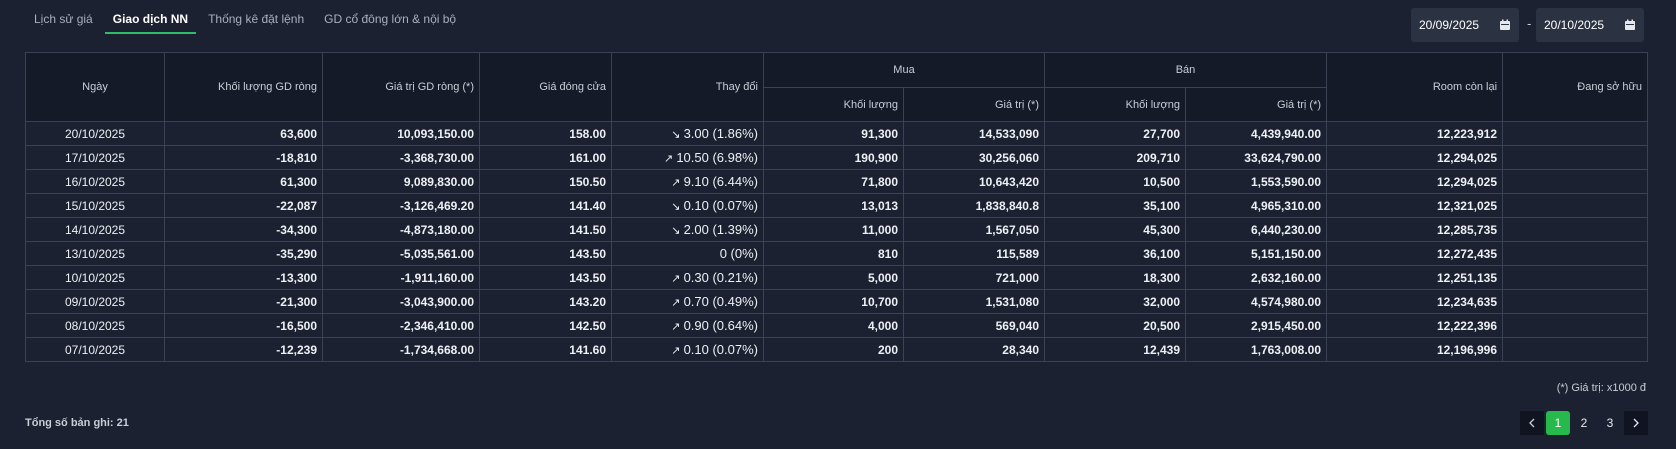 The height and width of the screenshot is (449, 1676). What do you see at coordinates (974, 229) in the screenshot?
I see `row-buy-value: 1,567,050` at bounding box center [974, 229].